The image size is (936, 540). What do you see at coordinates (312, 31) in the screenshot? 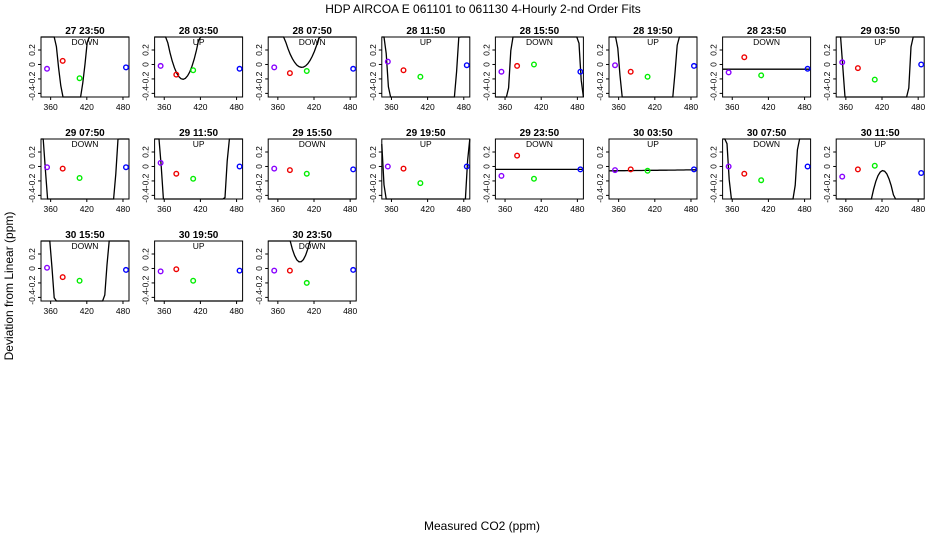
I see `panel-title: 28 07:50` at bounding box center [312, 31].